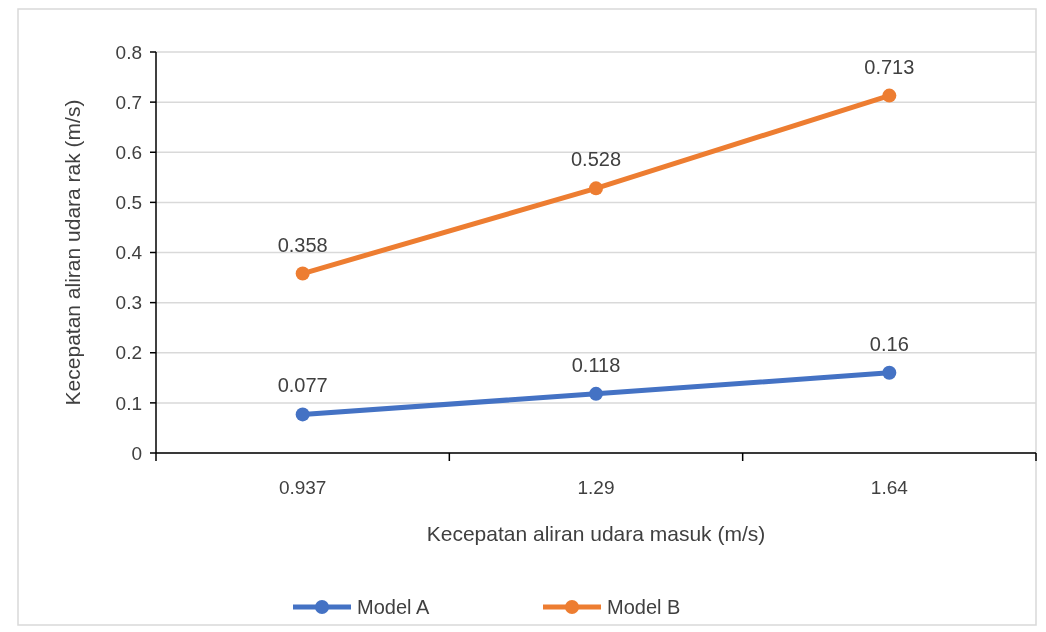 This screenshot has height=632, width=1046. What do you see at coordinates (596, 533) in the screenshot?
I see `x-axis-title: Kecepatan aliran udara masuk (m/s)` at bounding box center [596, 533].